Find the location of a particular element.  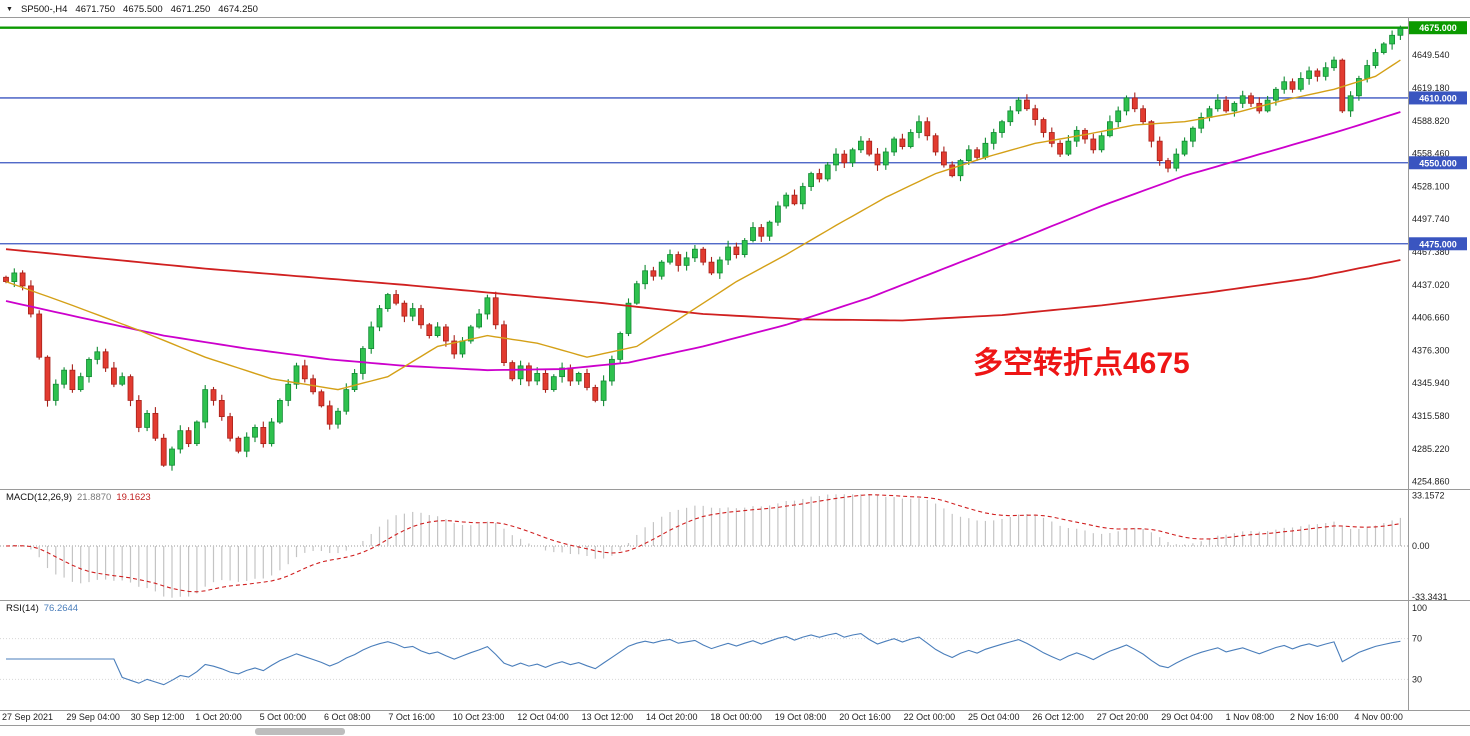

symbol-dropdown-icon: ▼ is located at coordinates (9, 9).